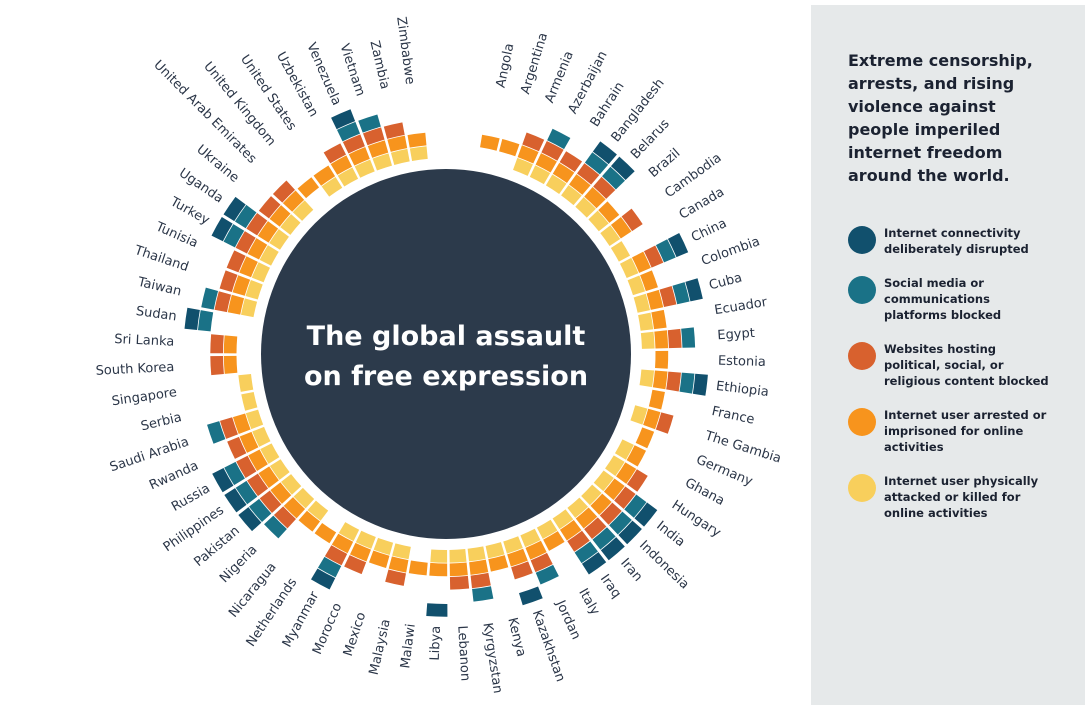 Image resolution: width=1085 pixels, height=708 pixels. What do you see at coordinates (736, 334) in the screenshot?
I see `country-label: Egypt` at bounding box center [736, 334].